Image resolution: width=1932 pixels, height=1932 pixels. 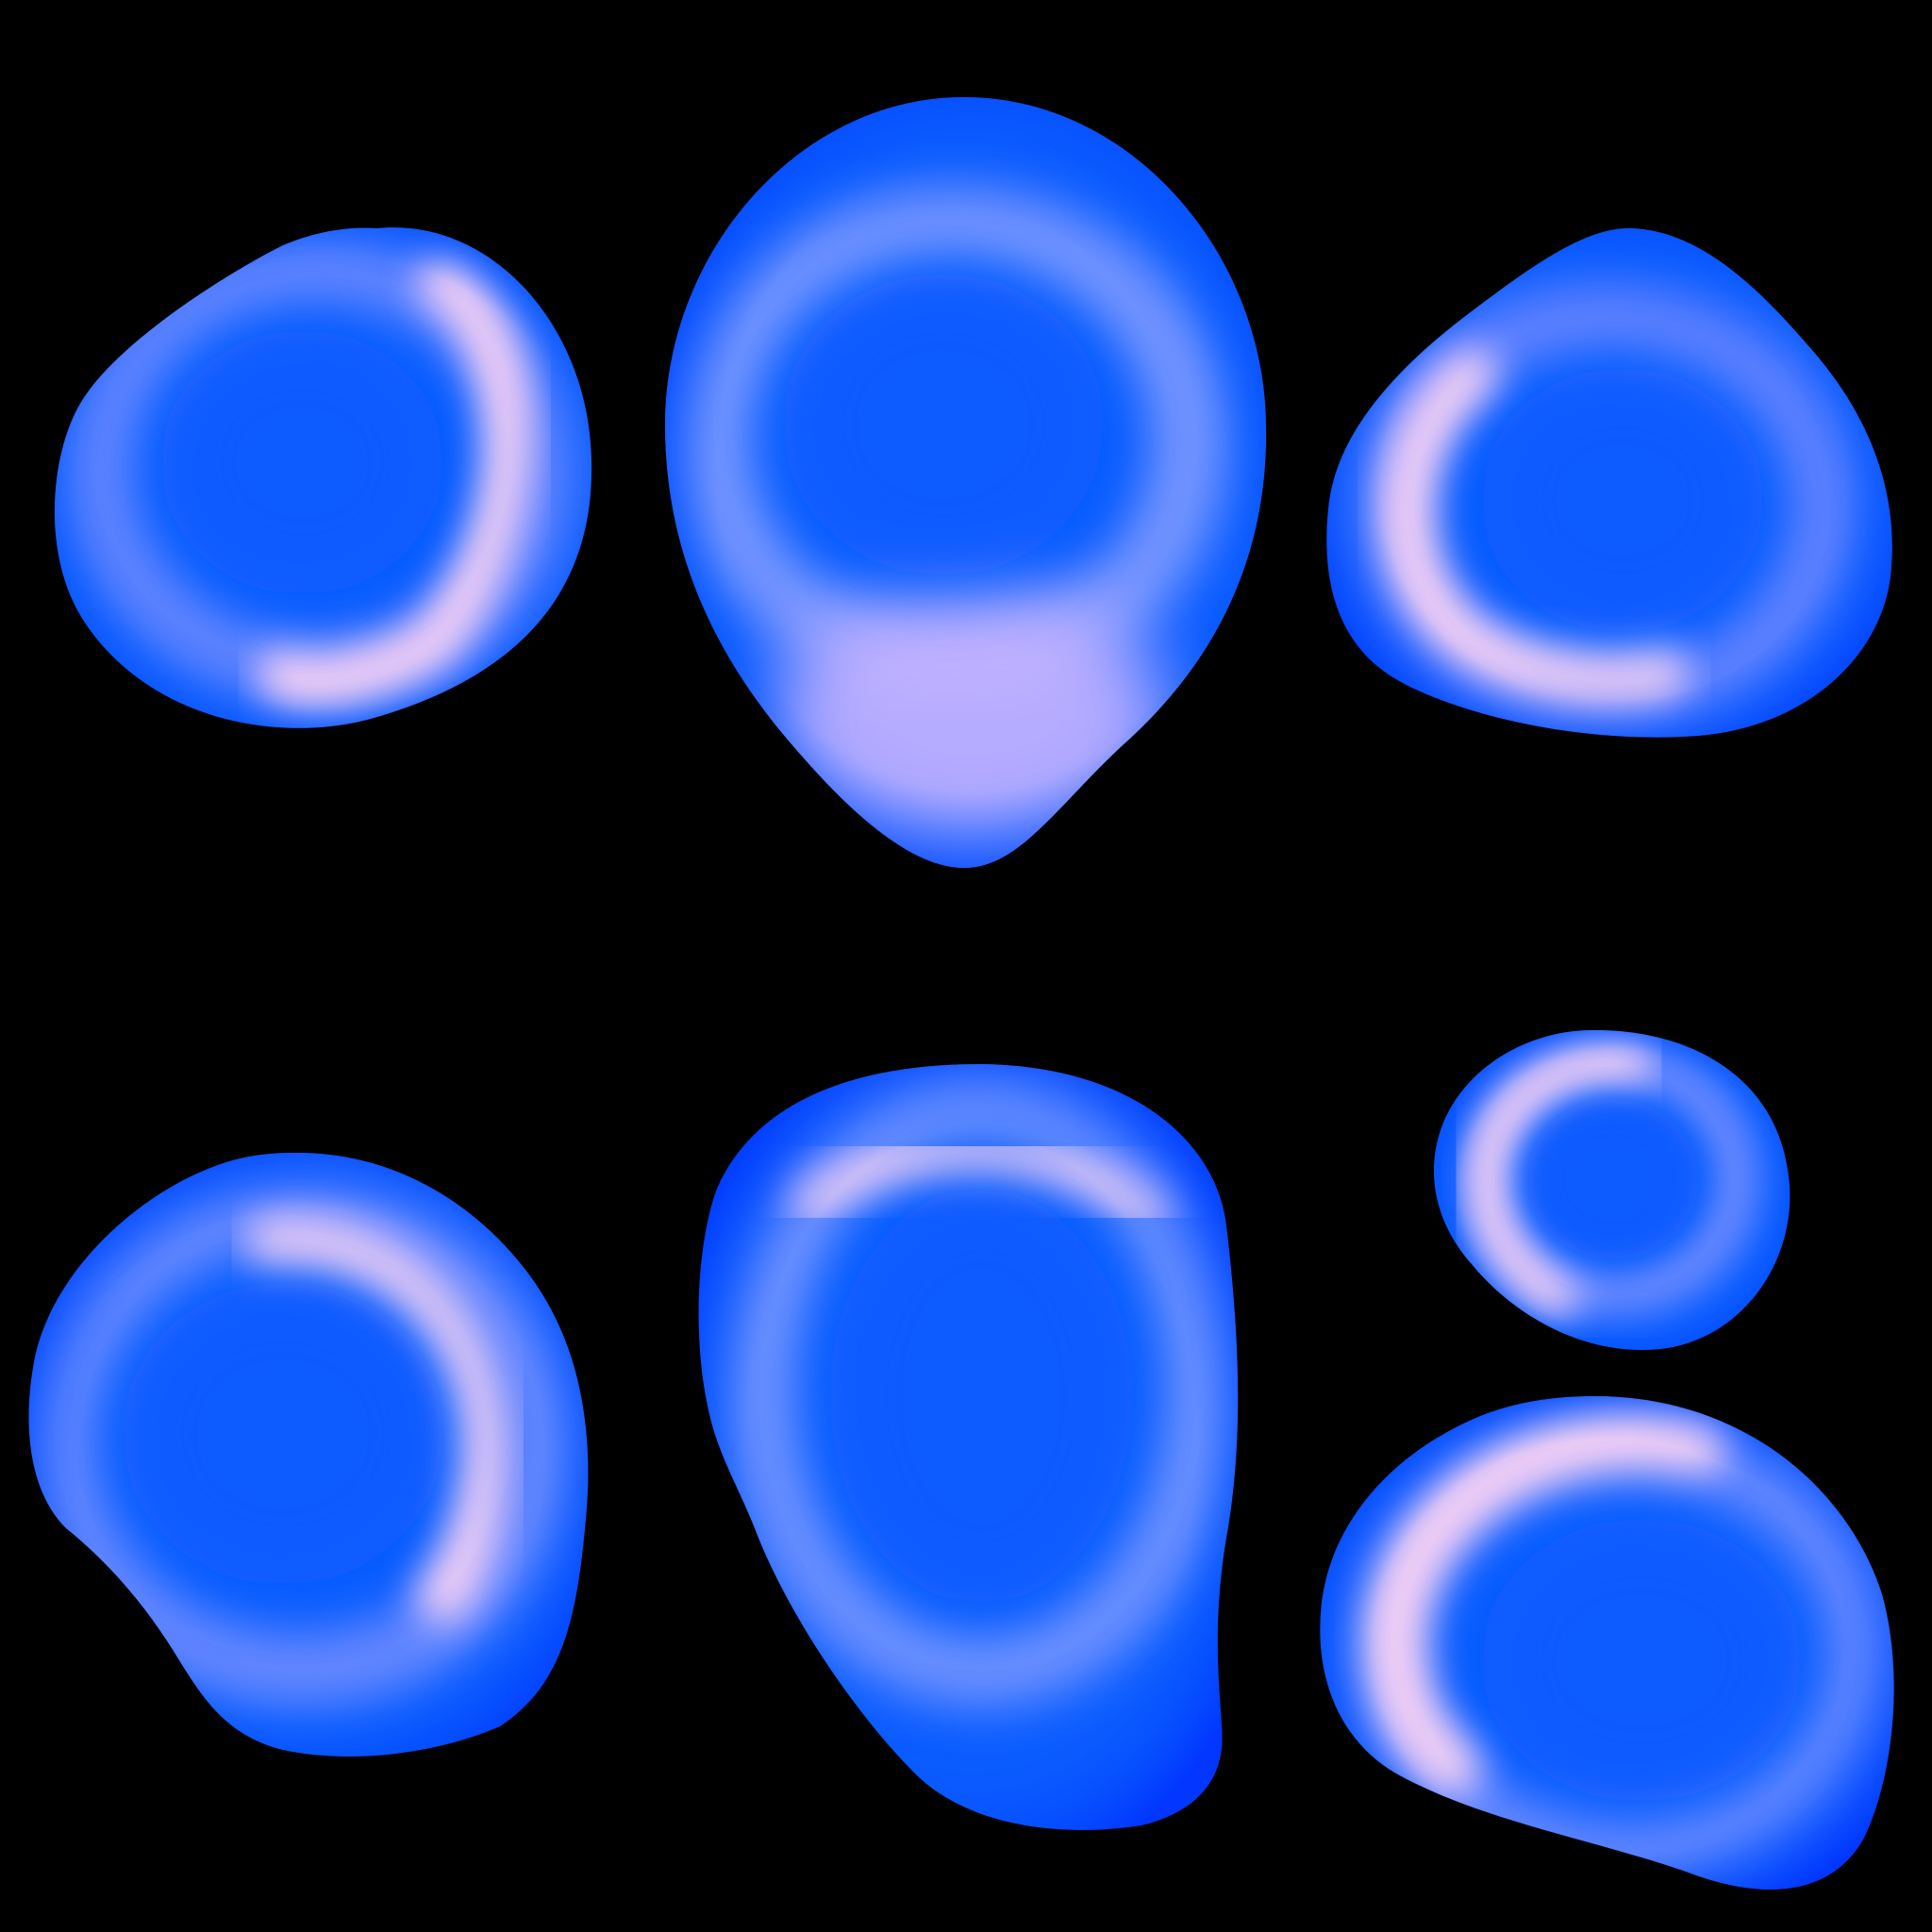 I want to click on blob-top-center, so click(x=966, y=483).